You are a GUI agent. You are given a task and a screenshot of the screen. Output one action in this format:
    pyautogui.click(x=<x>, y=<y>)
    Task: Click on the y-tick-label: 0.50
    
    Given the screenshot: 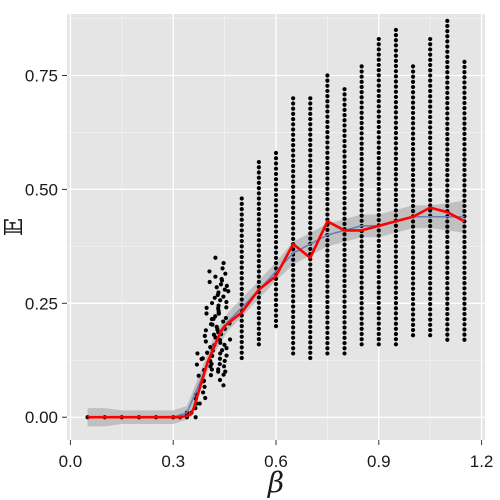 What is the action you would take?
    pyautogui.click(x=41, y=189)
    